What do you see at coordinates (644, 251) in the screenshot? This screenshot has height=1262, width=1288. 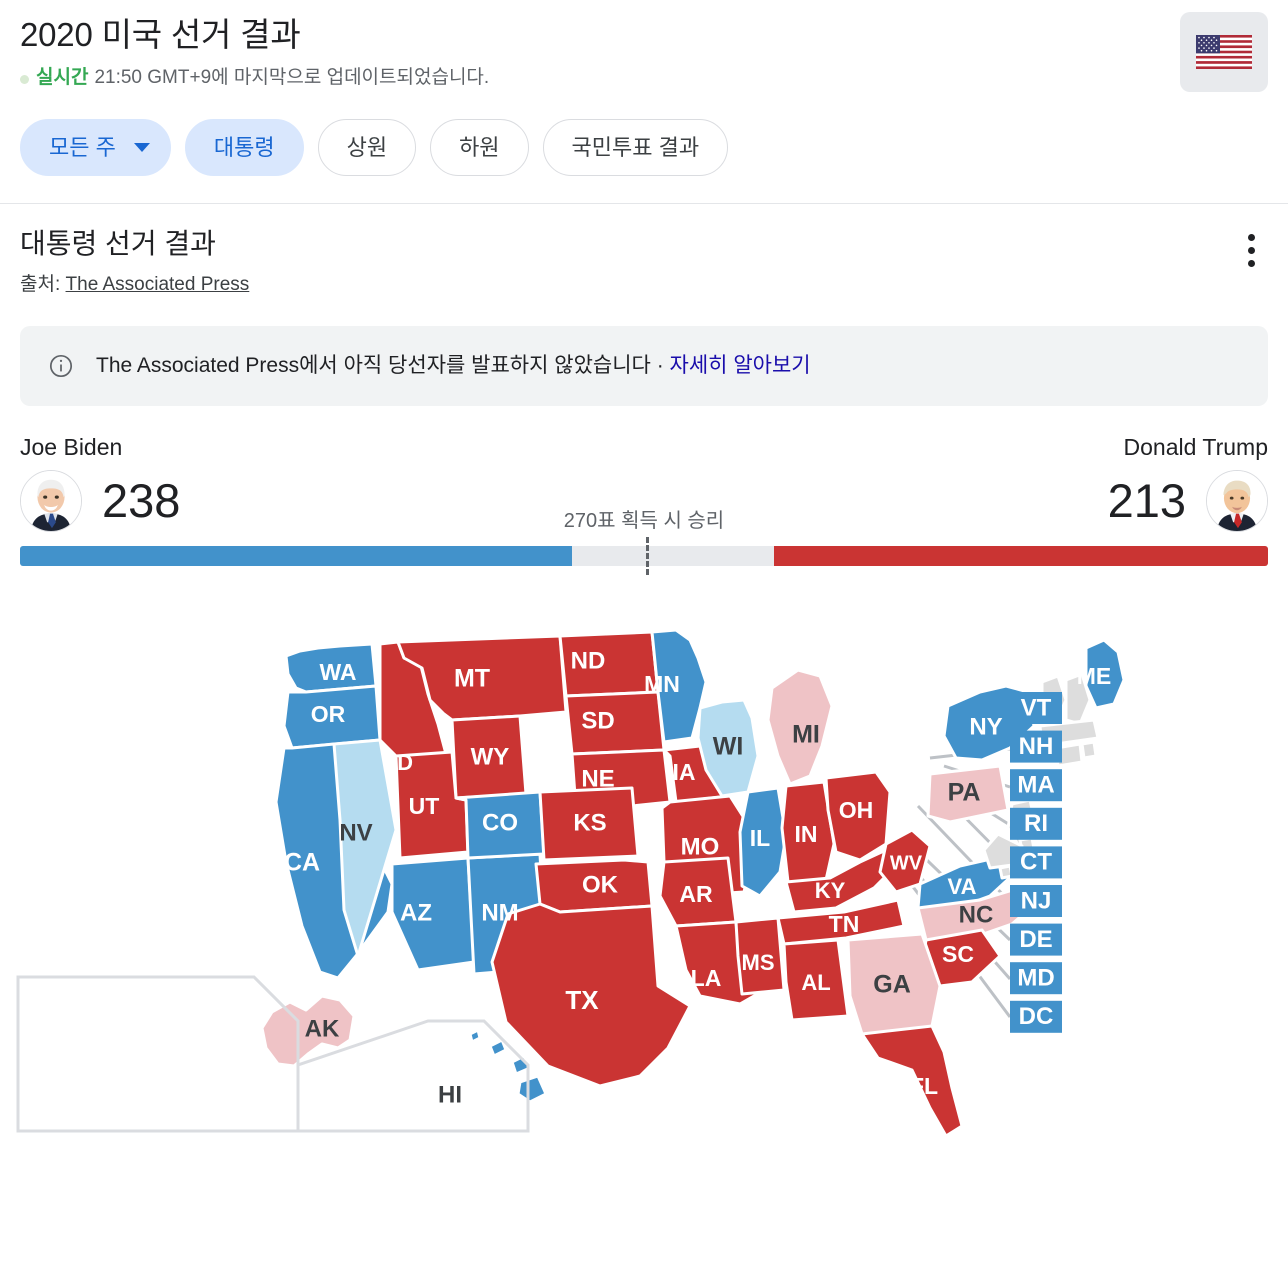 I see `result-card-header: 대통령 선거 결과 출처: The Associated Press` at bounding box center [644, 251].